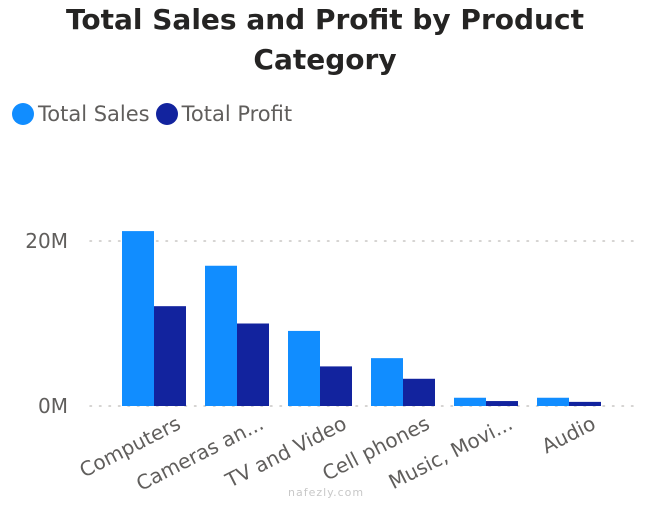 This screenshot has height=524, width=650. I want to click on y-tick-label-0: 0M, so click(53, 406).